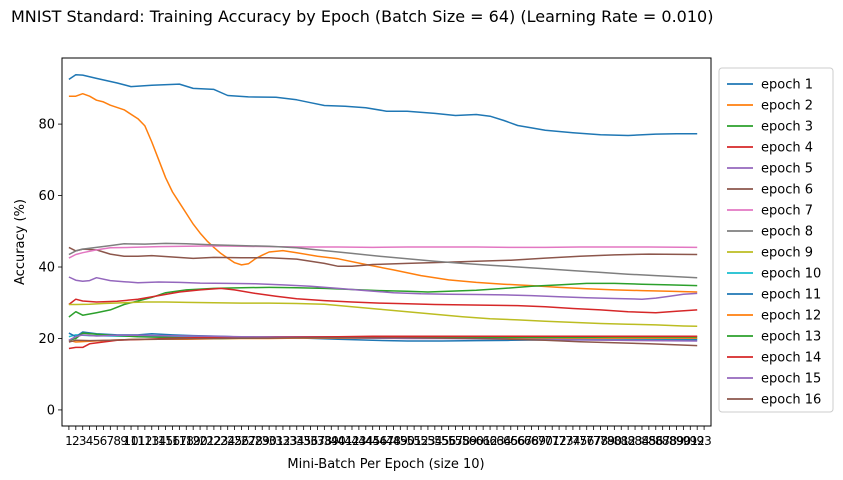  What do you see at coordinates (641, 441) in the screenshot?
I see `x-tick-label: 84` at bounding box center [641, 441].